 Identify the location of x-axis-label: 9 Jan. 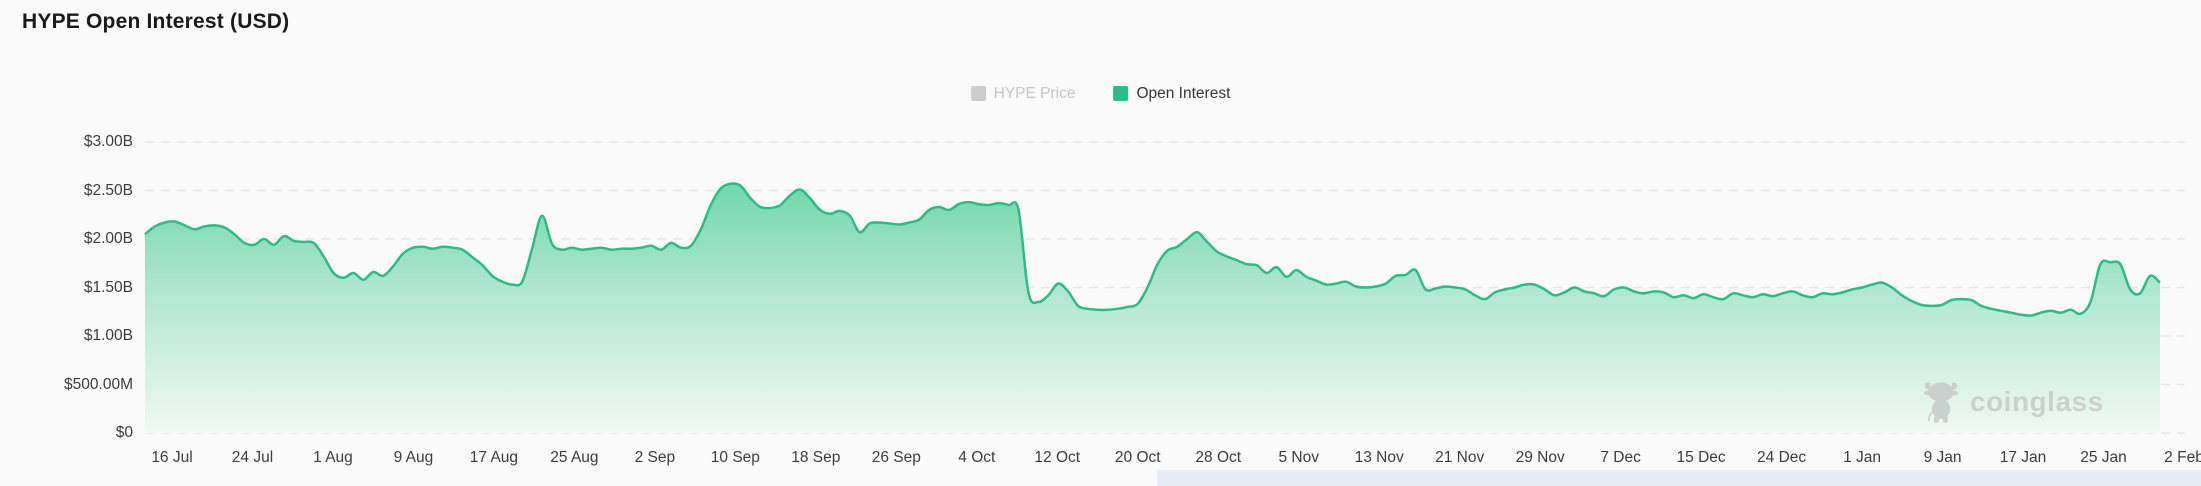
(1942, 457).